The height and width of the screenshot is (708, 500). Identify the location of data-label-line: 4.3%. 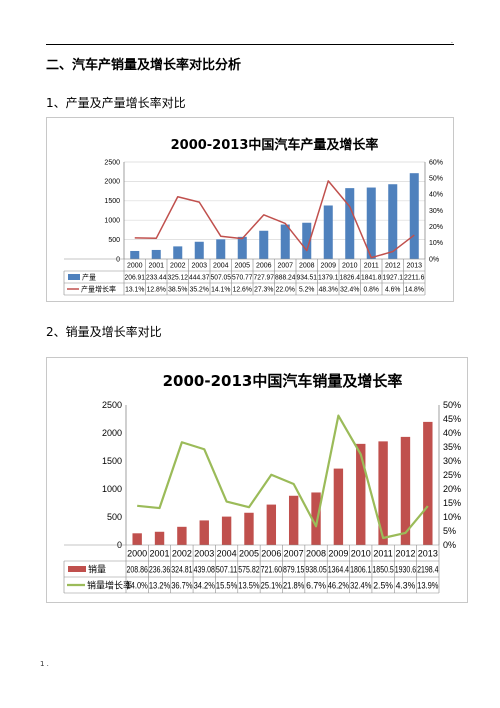
(406, 586).